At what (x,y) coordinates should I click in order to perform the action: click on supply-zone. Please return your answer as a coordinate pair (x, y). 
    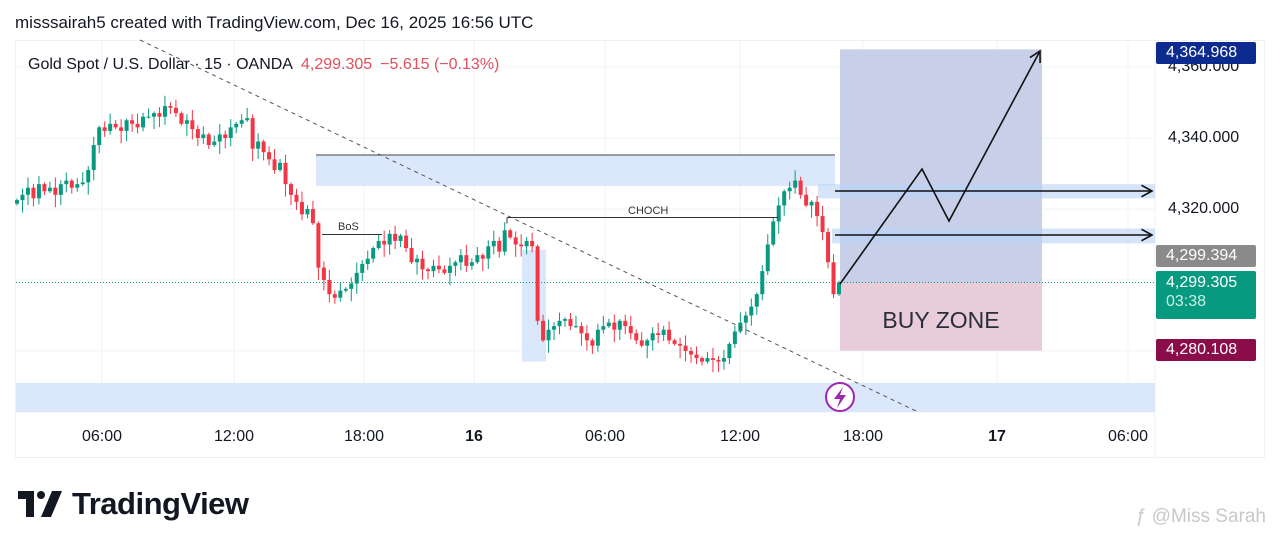
    Looking at the image, I should click on (575, 170).